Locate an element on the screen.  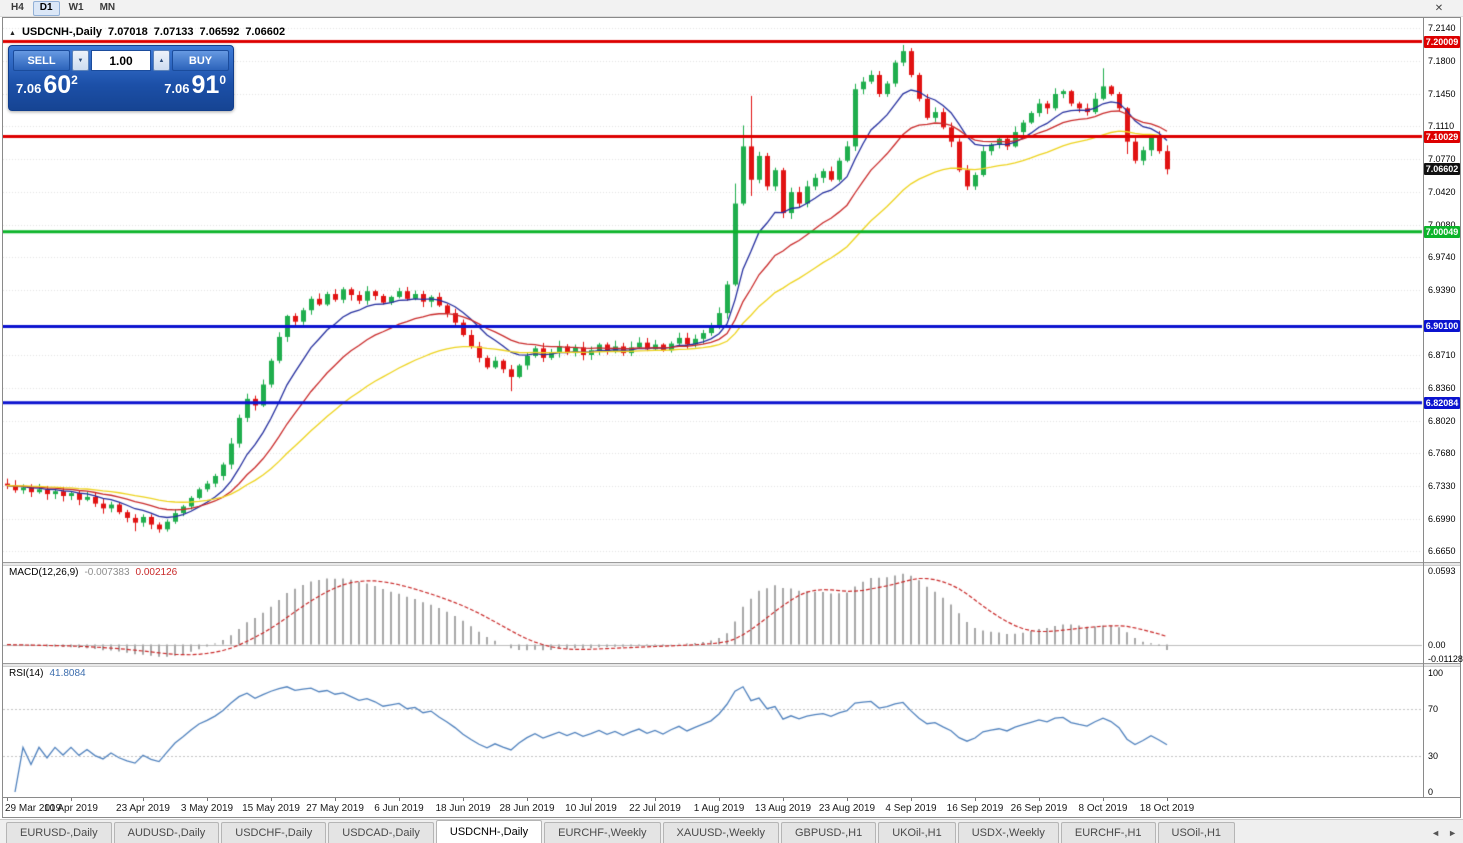
price-tick-label: 7.2140 is located at coordinates (1442, 28).